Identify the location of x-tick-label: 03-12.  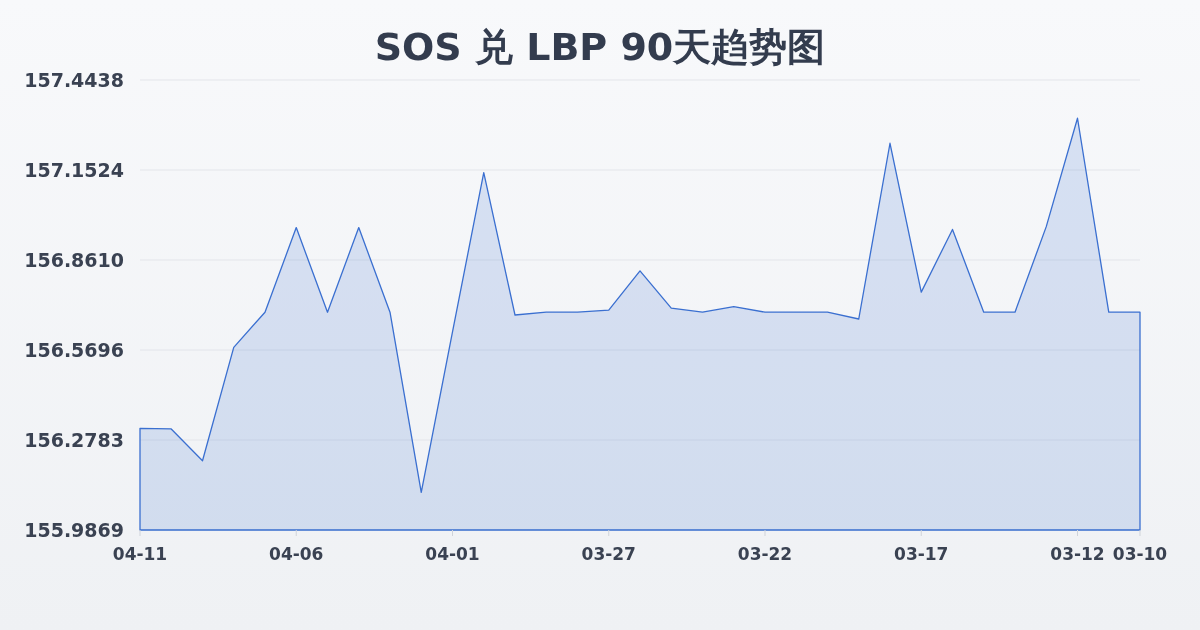
(1077, 554).